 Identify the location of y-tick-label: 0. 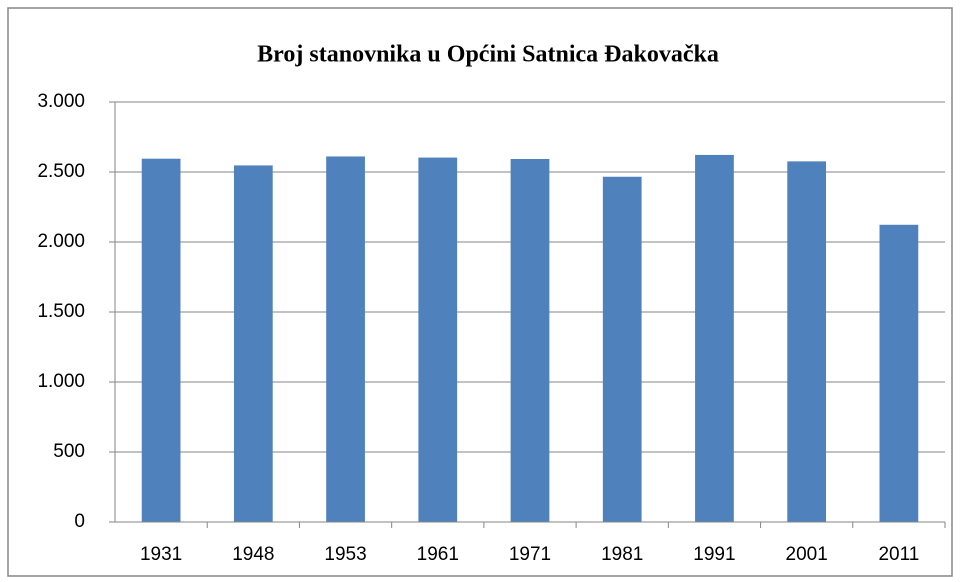
(79, 521).